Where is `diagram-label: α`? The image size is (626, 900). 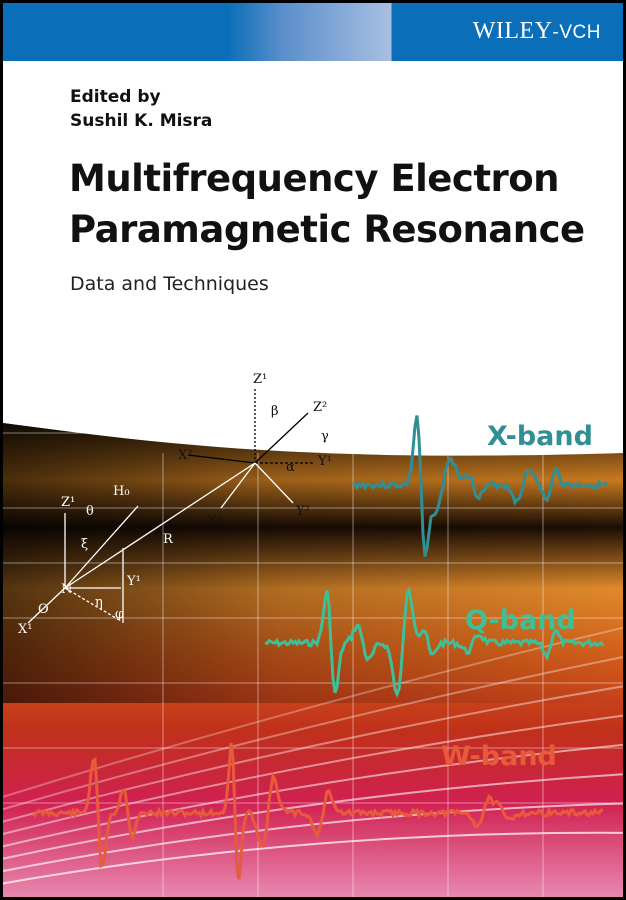
diagram-label: α is located at coordinates (290, 467).